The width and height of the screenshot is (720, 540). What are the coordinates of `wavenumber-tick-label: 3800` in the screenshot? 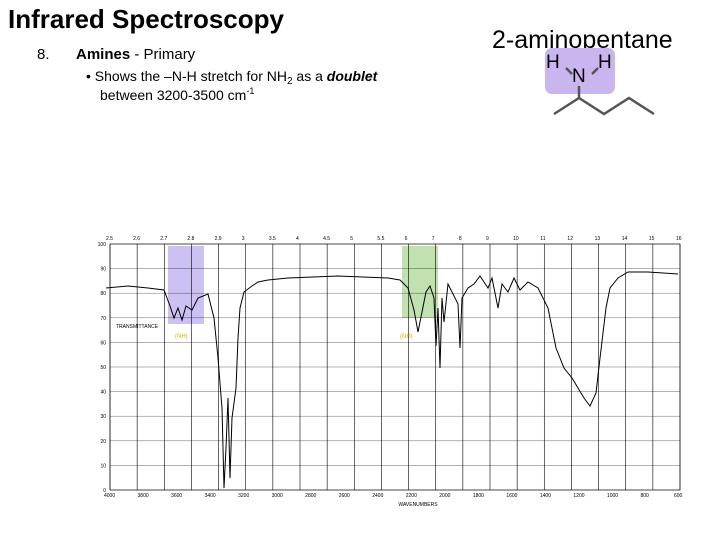 It's located at (143, 496).